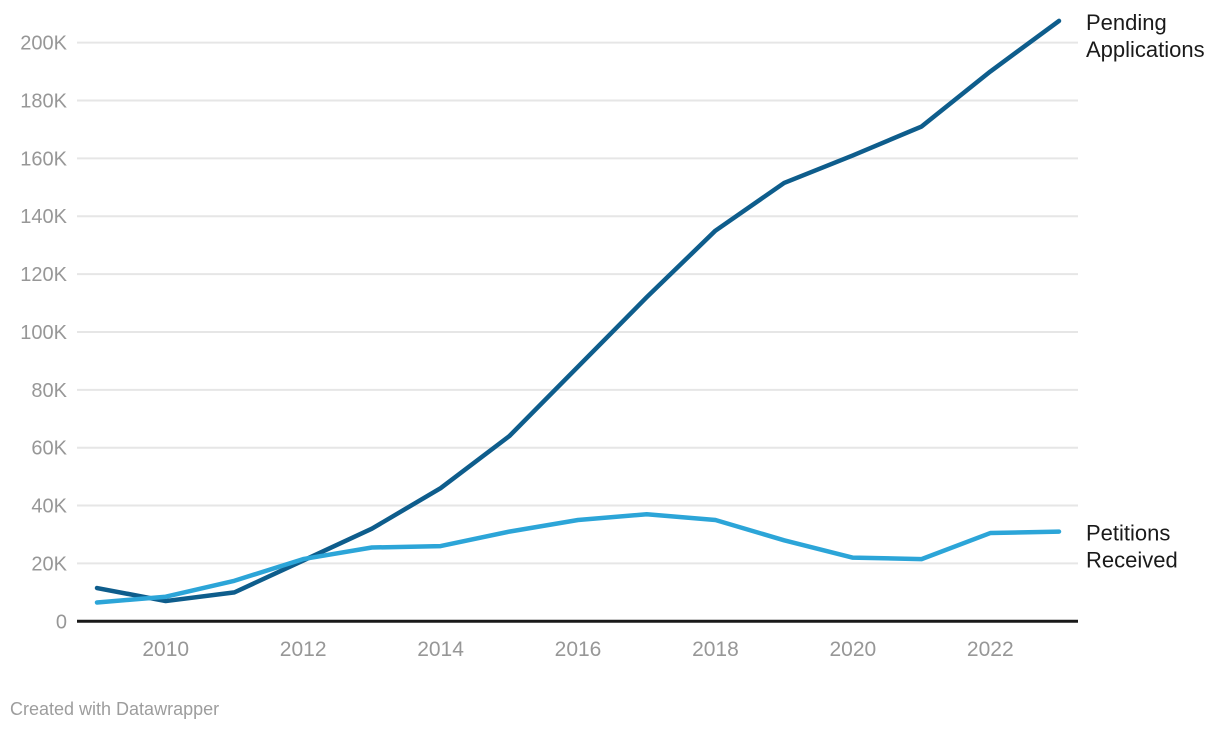 Image resolution: width=1220 pixels, height=738 pixels. What do you see at coordinates (852, 649) in the screenshot?
I see `x-axis-tick-label: 2020` at bounding box center [852, 649].